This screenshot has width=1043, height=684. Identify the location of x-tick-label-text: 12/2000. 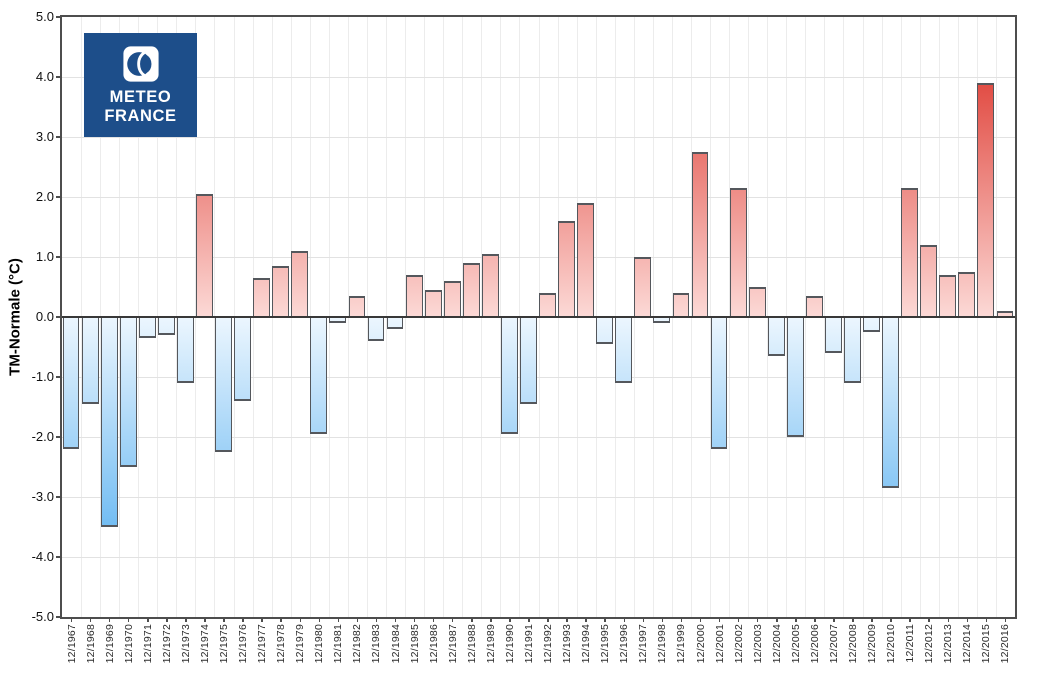
(700, 644).